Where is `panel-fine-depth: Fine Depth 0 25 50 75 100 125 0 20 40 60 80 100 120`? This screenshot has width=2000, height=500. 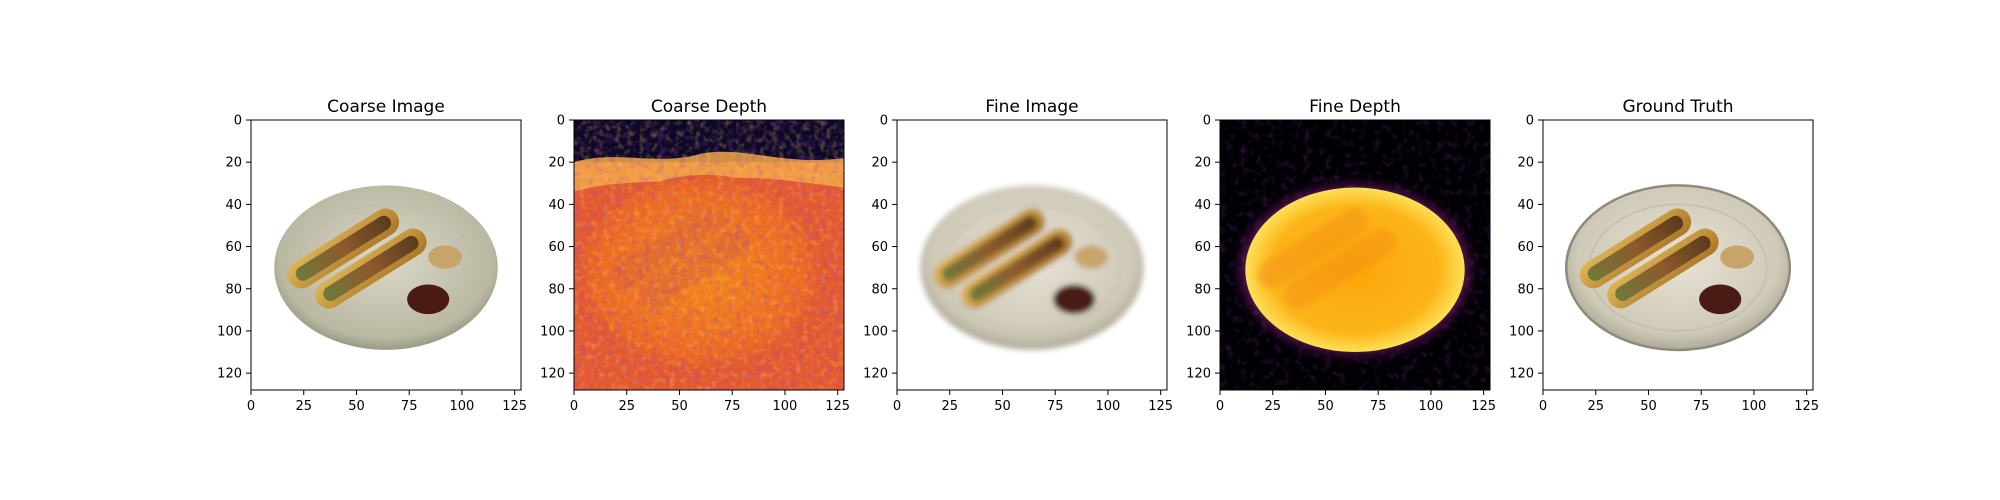
panel-fine-depth: Fine Depth 0 25 50 75 100 125 0 20 40 60 80 100 120 is located at coordinates (1341, 255).